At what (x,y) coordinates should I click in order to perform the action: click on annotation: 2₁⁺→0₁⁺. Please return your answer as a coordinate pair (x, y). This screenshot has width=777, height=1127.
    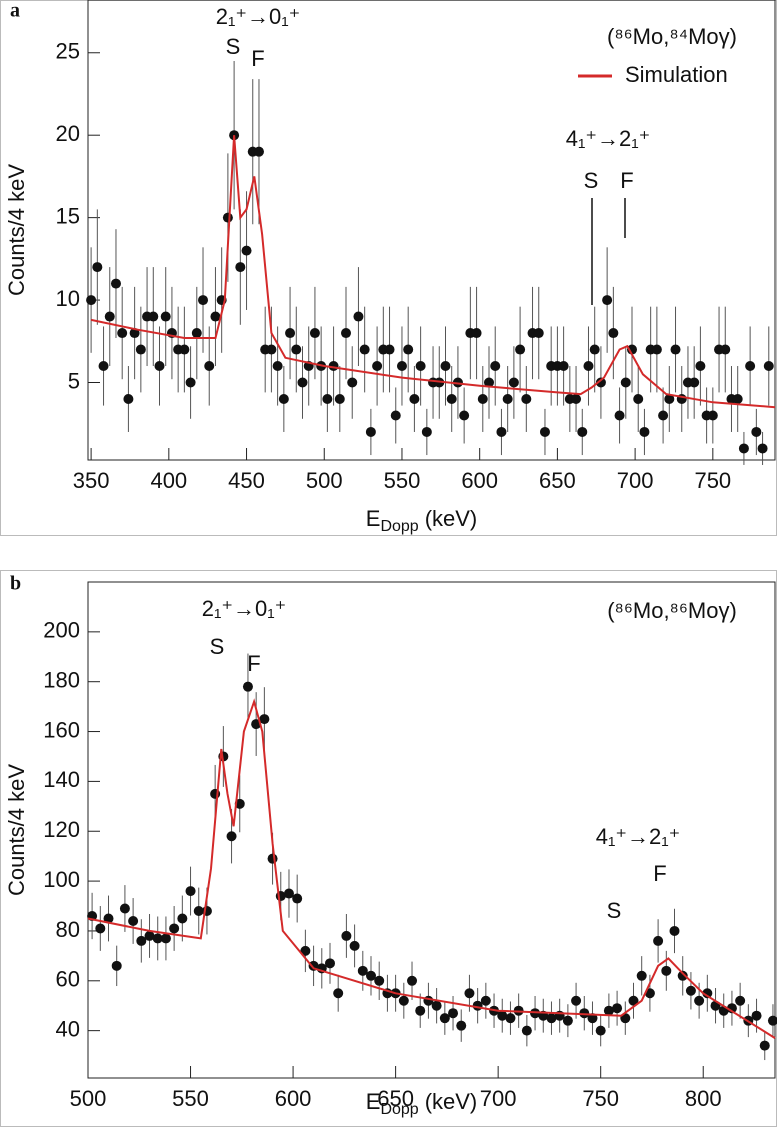
    Looking at the image, I should click on (258, 16).